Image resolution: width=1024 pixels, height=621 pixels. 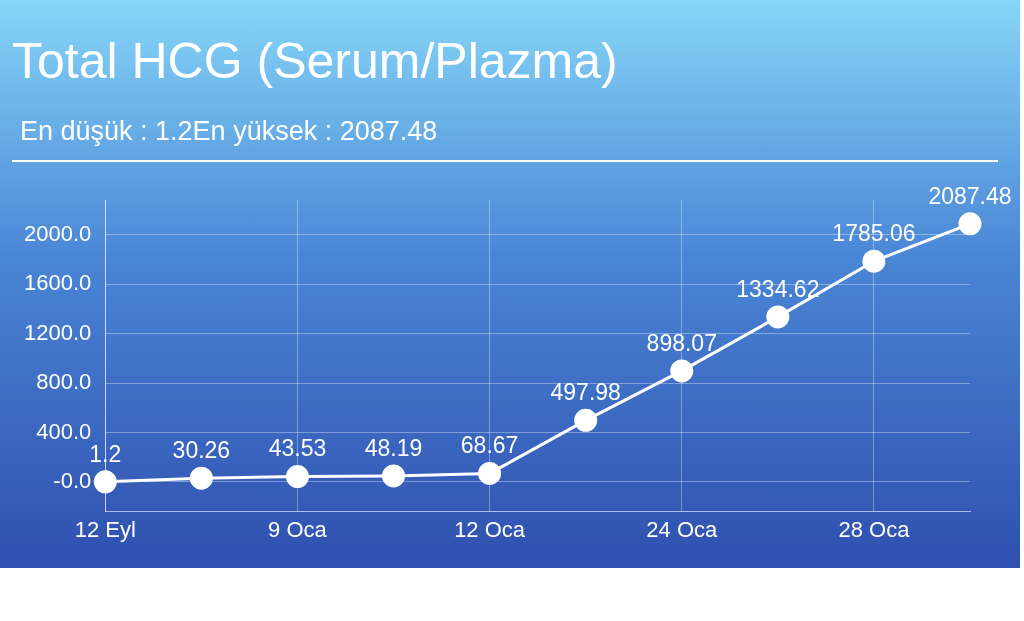 I want to click on data-label: 48.19, so click(x=393, y=447).